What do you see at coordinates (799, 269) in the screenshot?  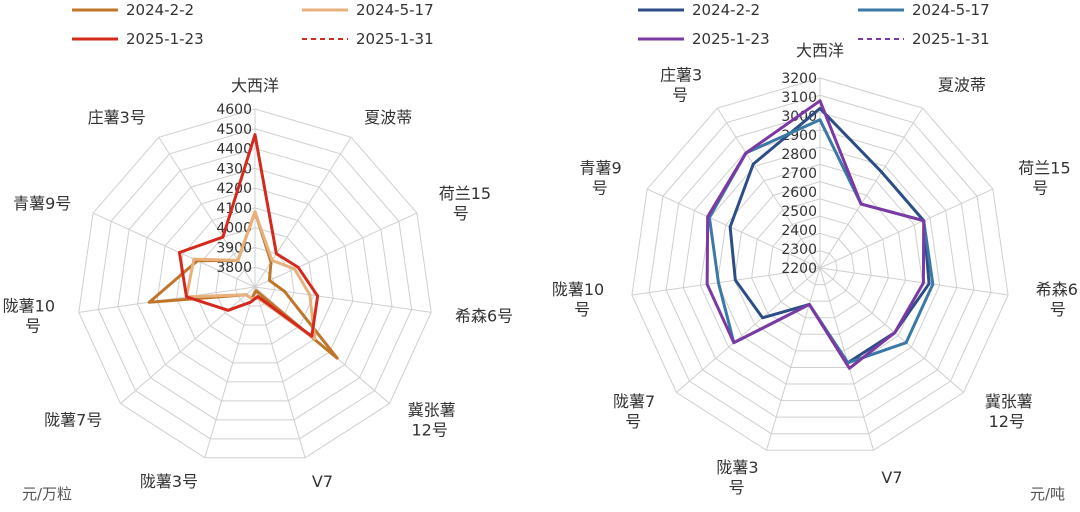 I see `tick-label: 2200` at bounding box center [799, 269].